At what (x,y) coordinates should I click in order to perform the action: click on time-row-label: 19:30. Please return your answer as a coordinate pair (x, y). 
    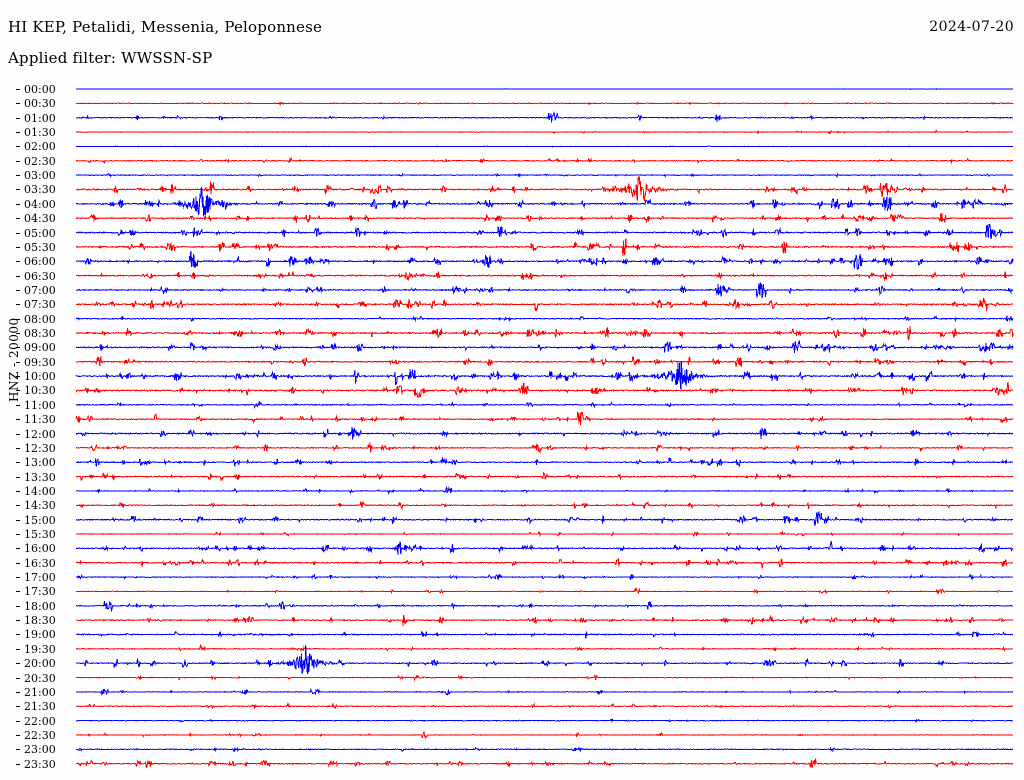
    Looking at the image, I should click on (40, 649).